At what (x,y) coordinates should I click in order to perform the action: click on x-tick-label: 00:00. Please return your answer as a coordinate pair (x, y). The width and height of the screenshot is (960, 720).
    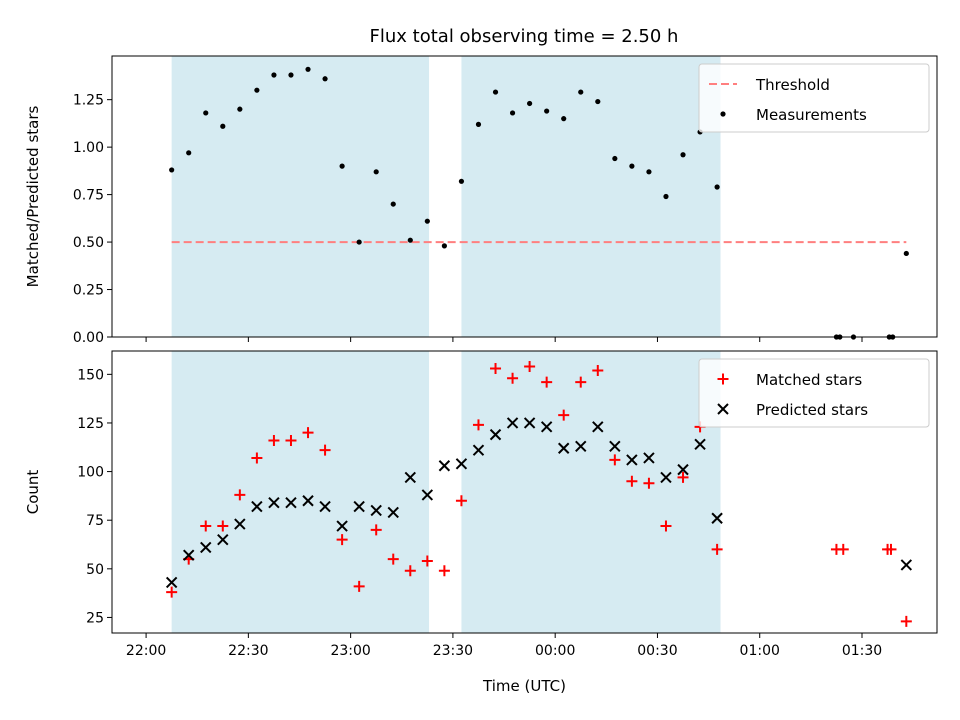
    Looking at the image, I should click on (555, 651).